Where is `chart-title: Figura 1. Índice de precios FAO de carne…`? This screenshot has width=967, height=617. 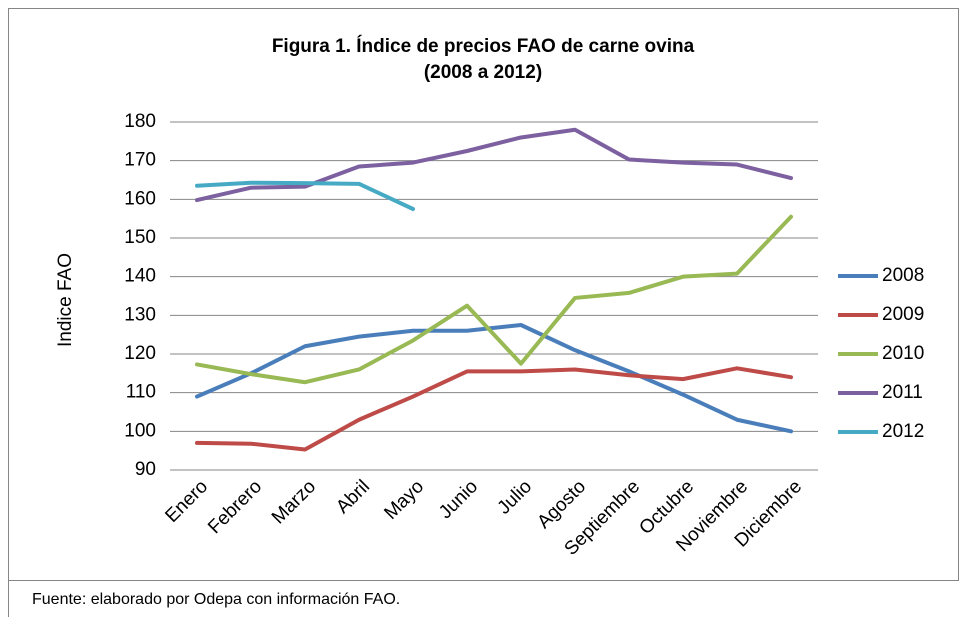 chart-title: Figura 1. Índice de precios FAO de carne… is located at coordinates (483, 46).